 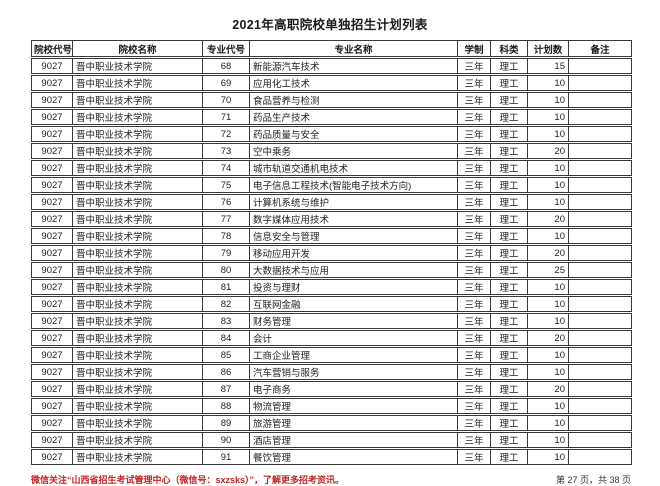 I want to click on column-header-4: 学制, so click(x=474, y=48).